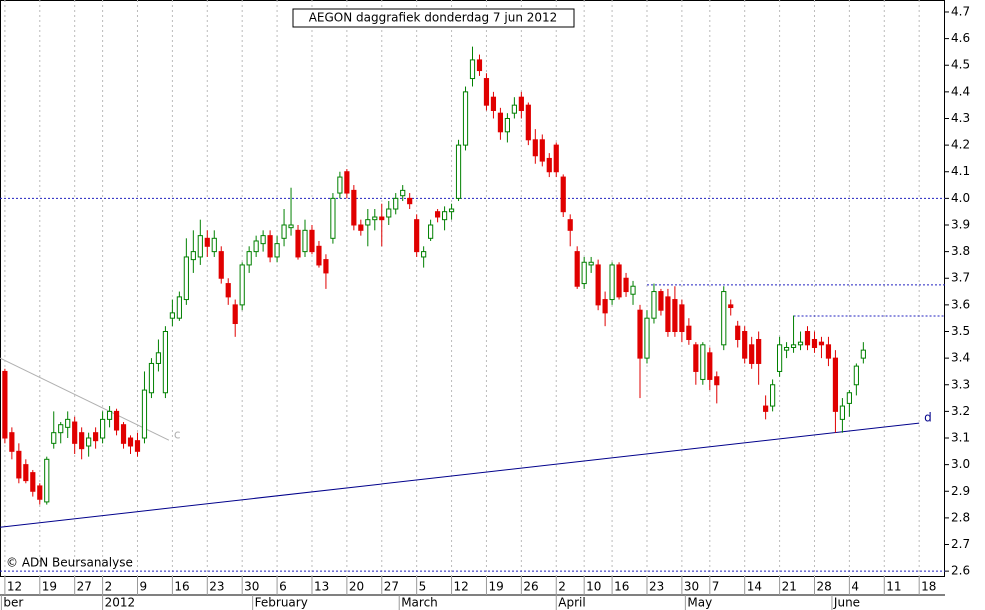 The image size is (985, 610). I want to click on x-tick-label: 18, so click(928, 587).